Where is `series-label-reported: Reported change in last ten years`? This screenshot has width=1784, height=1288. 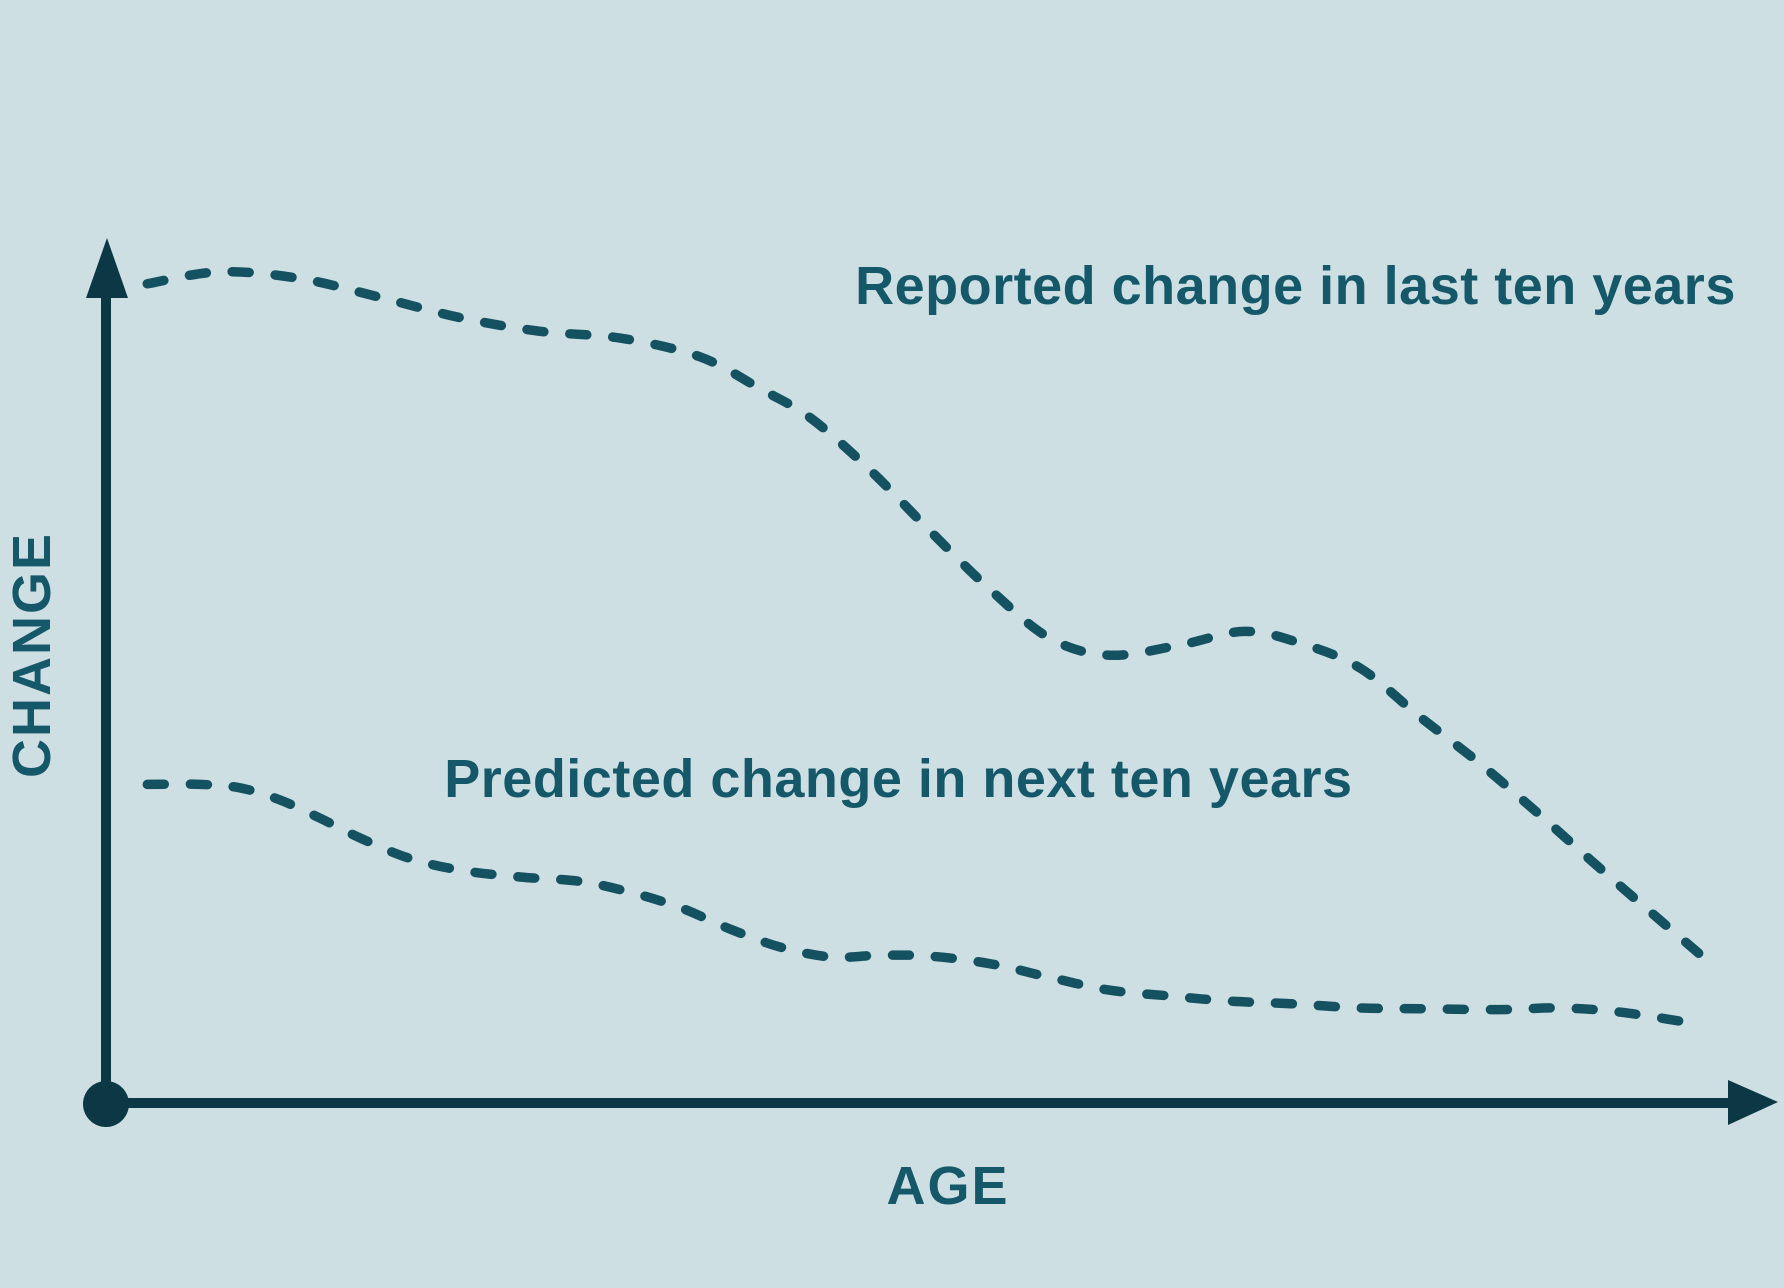 series-label-reported: Reported change in last ten years is located at coordinates (1295, 286).